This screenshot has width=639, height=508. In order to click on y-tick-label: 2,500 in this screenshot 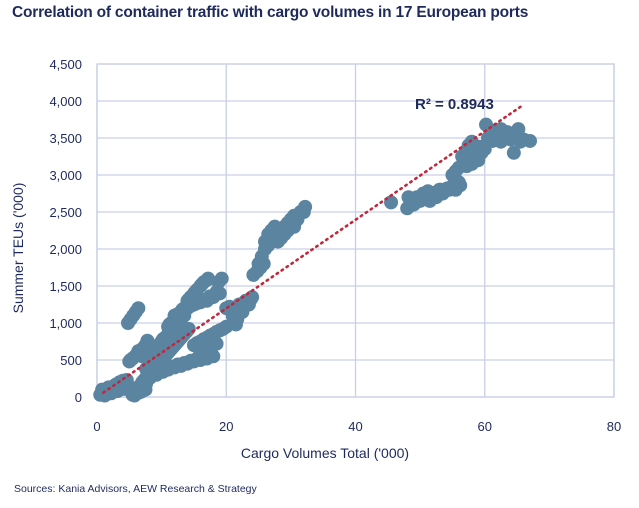, I will do `click(65, 212)`.